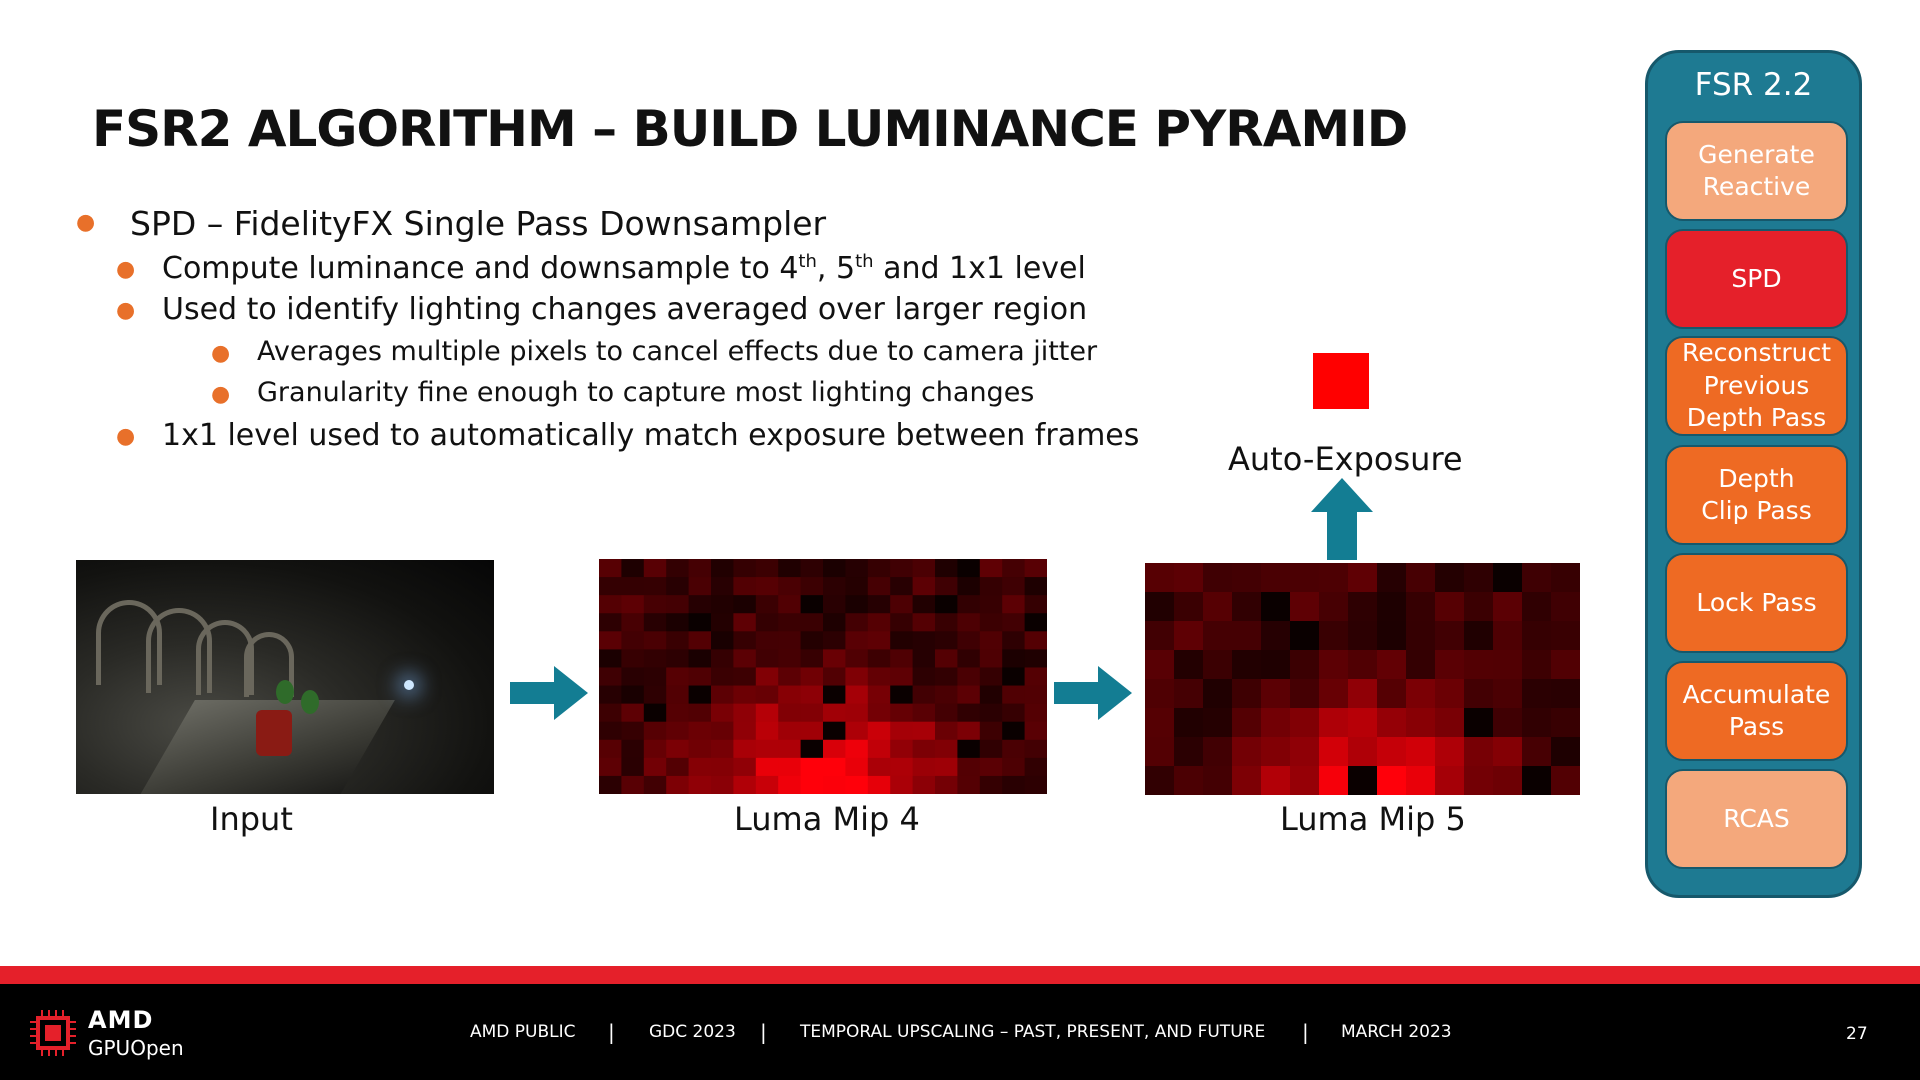 Image resolution: width=1920 pixels, height=1080 pixels. Describe the element at coordinates (960, 975) in the screenshot. I see `footer-accent-bar` at that location.